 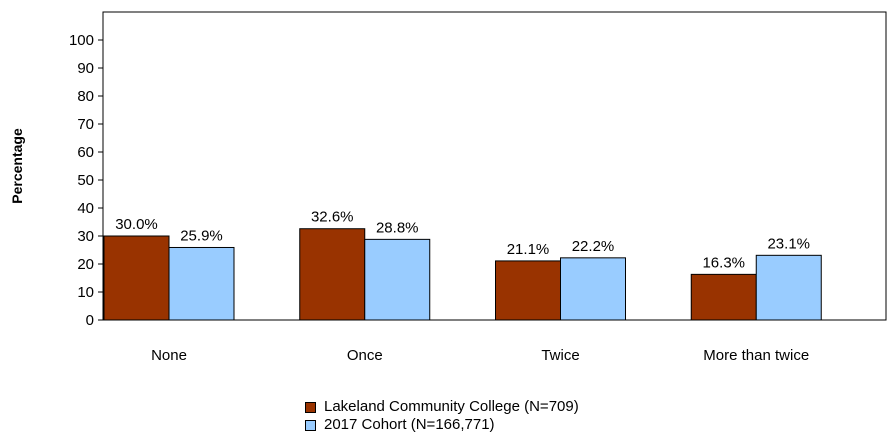 I want to click on y-tick-label-90: 90, so click(x=85, y=68).